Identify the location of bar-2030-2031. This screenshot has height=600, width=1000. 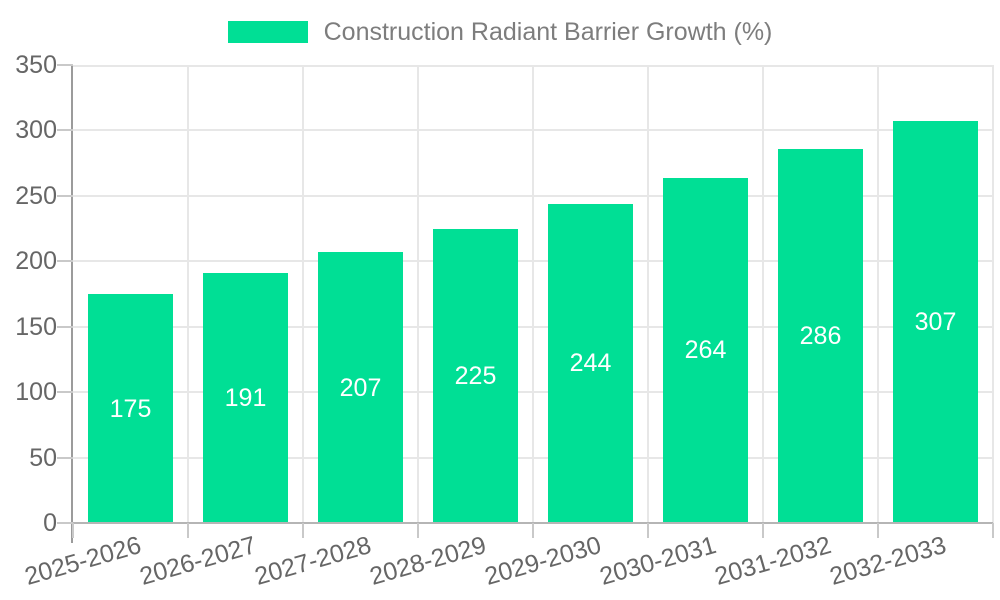
(705, 350).